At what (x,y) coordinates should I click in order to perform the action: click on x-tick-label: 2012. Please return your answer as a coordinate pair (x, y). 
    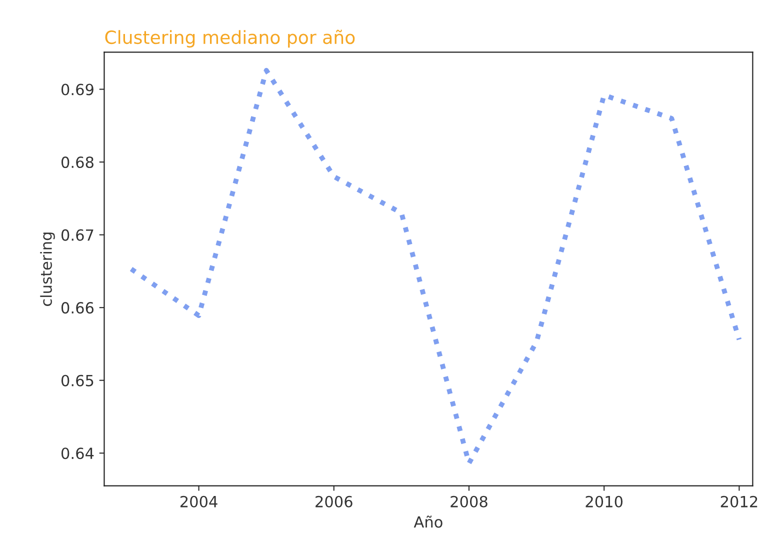
    Looking at the image, I should click on (739, 502).